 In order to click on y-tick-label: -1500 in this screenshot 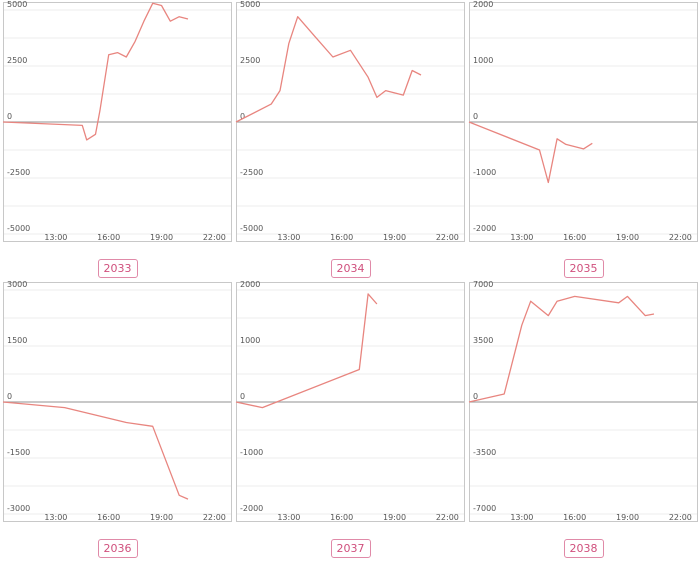, I will do `click(18, 452)`.